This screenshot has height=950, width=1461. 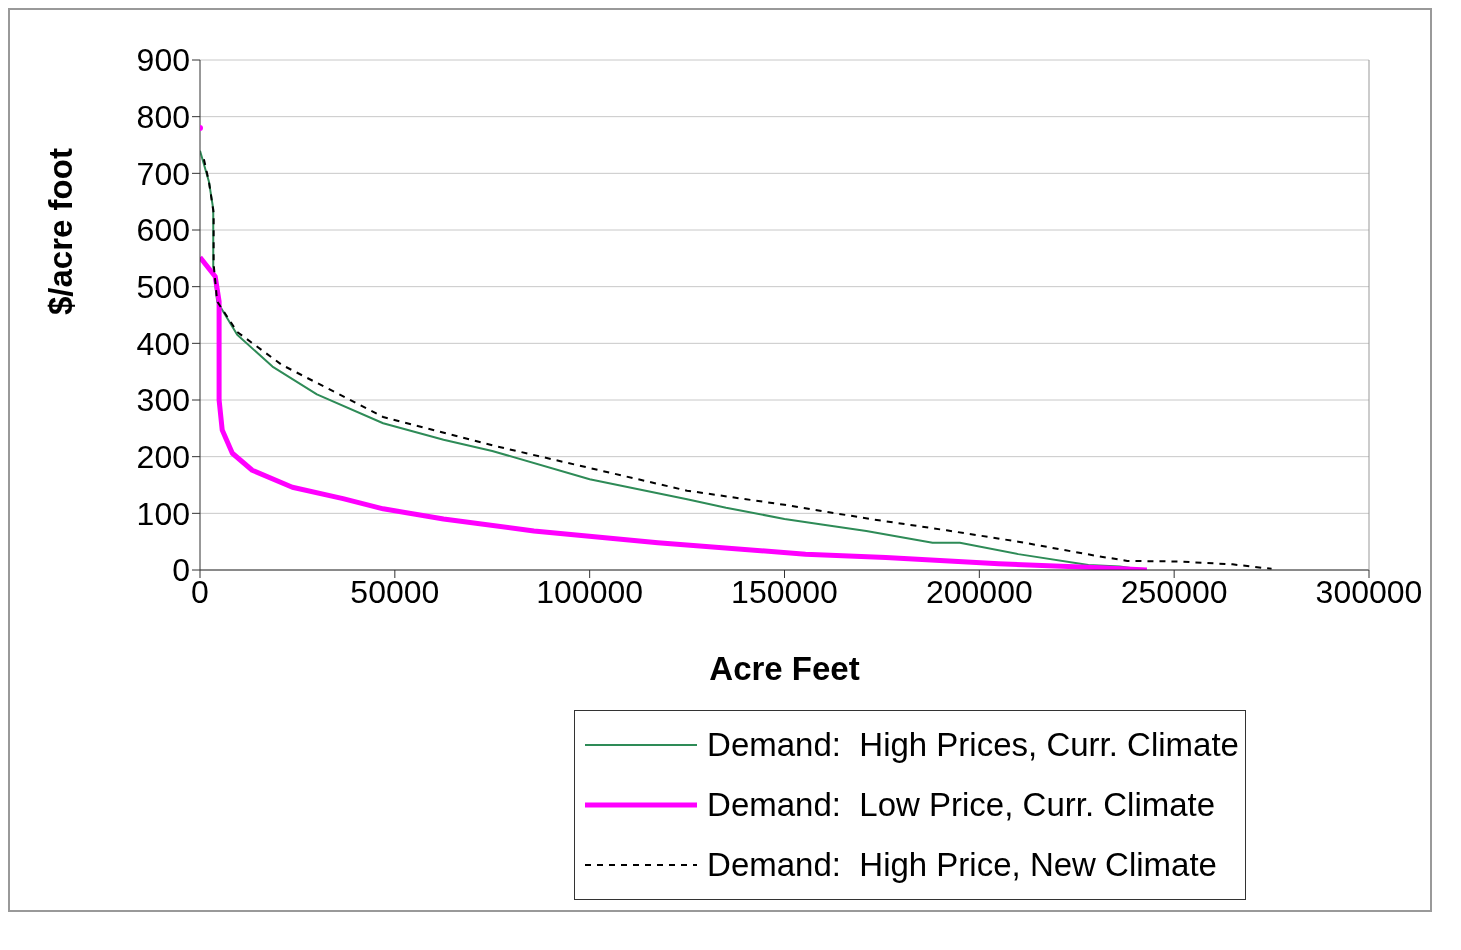 What do you see at coordinates (163, 117) in the screenshot?
I see `y-tick-label: 800` at bounding box center [163, 117].